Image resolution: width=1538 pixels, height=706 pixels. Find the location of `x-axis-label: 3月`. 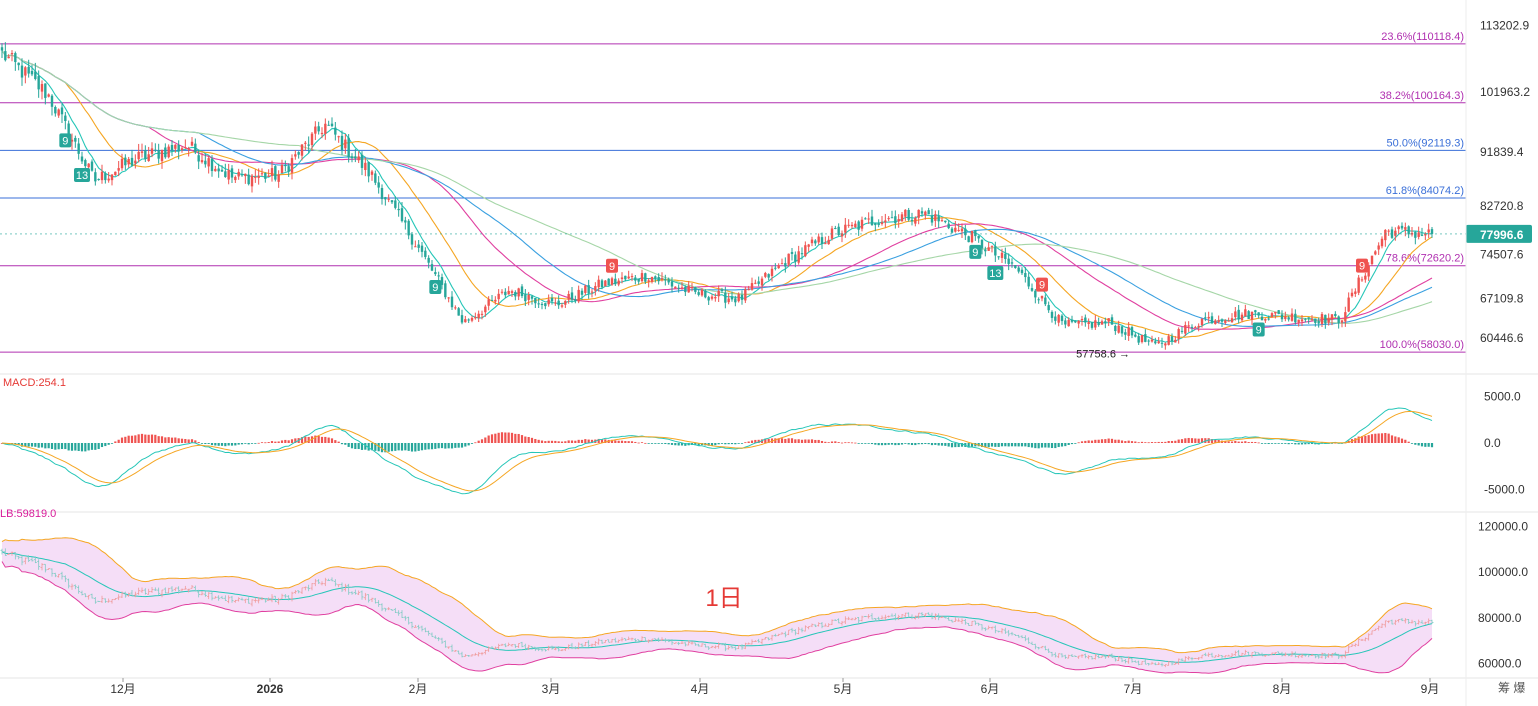

x-axis-label: 3月 is located at coordinates (551, 689).